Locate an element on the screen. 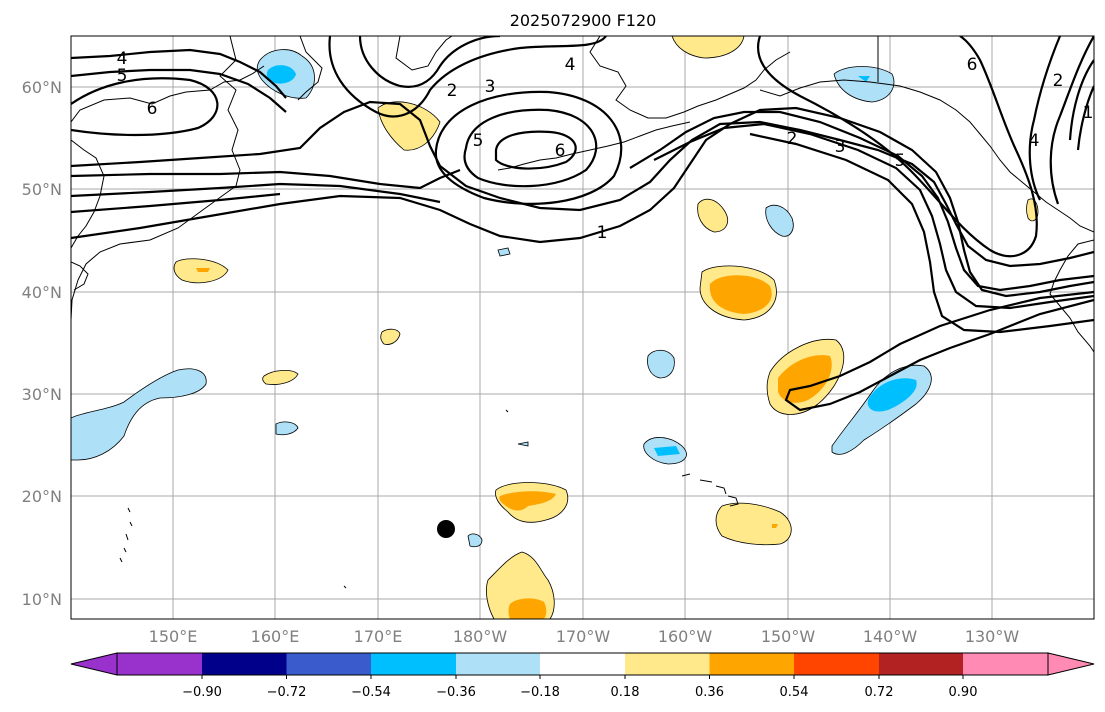 This screenshot has width=1105, height=712. colorbar-tick-label: 0.36 is located at coordinates (709, 692).